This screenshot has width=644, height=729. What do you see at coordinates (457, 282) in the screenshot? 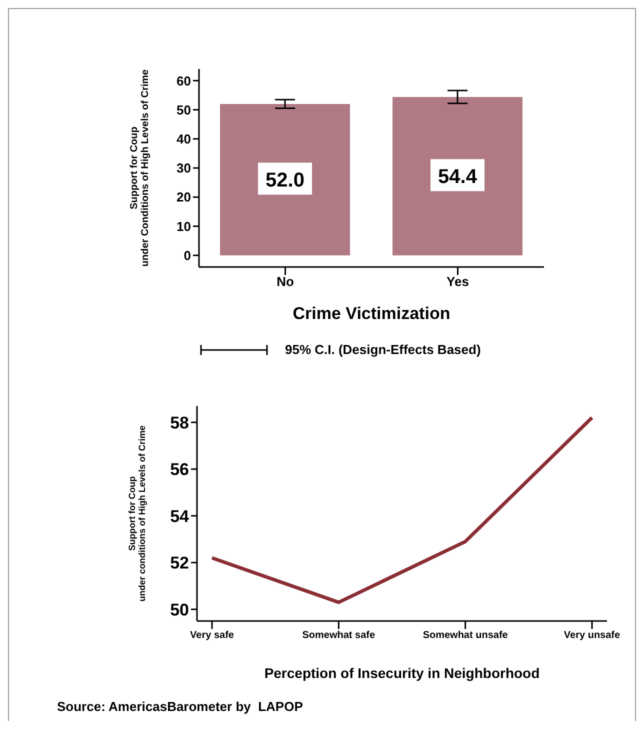
I see `x-tick-label: Yes` at bounding box center [457, 282].